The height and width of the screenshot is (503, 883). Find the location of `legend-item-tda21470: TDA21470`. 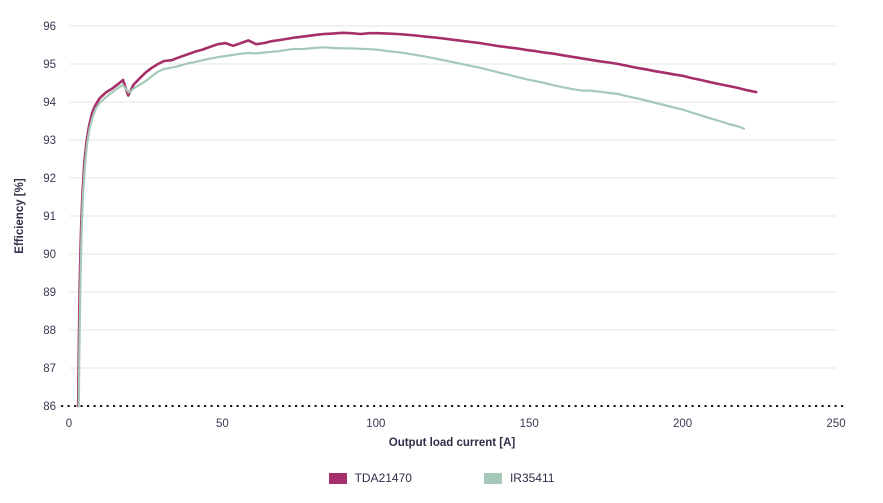

legend-item-tda21470: TDA21470 is located at coordinates (370, 478).